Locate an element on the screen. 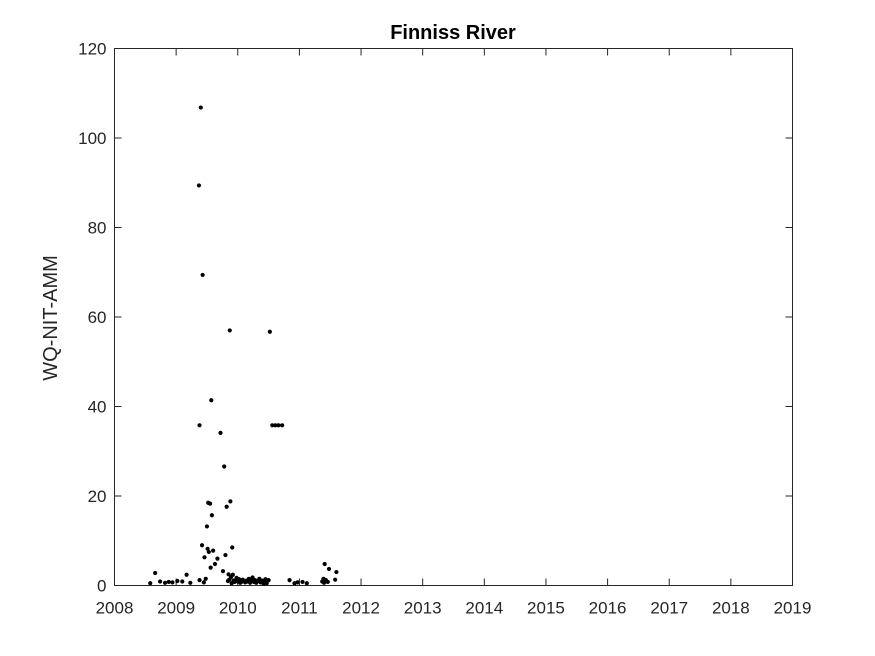 This screenshot has width=875, height=656. x-tick-label: 2017 is located at coordinates (669, 608).